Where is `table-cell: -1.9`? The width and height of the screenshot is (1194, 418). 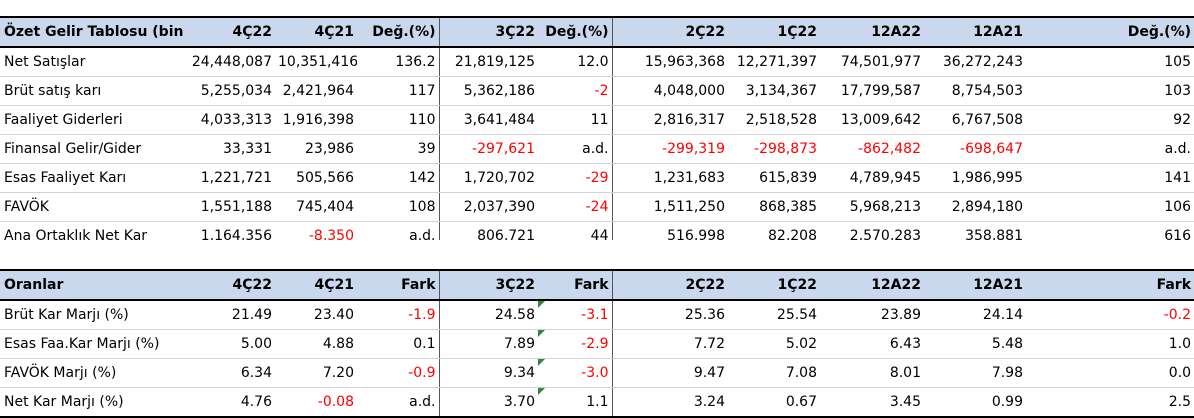
table-cell: -1.9 is located at coordinates (398, 315).